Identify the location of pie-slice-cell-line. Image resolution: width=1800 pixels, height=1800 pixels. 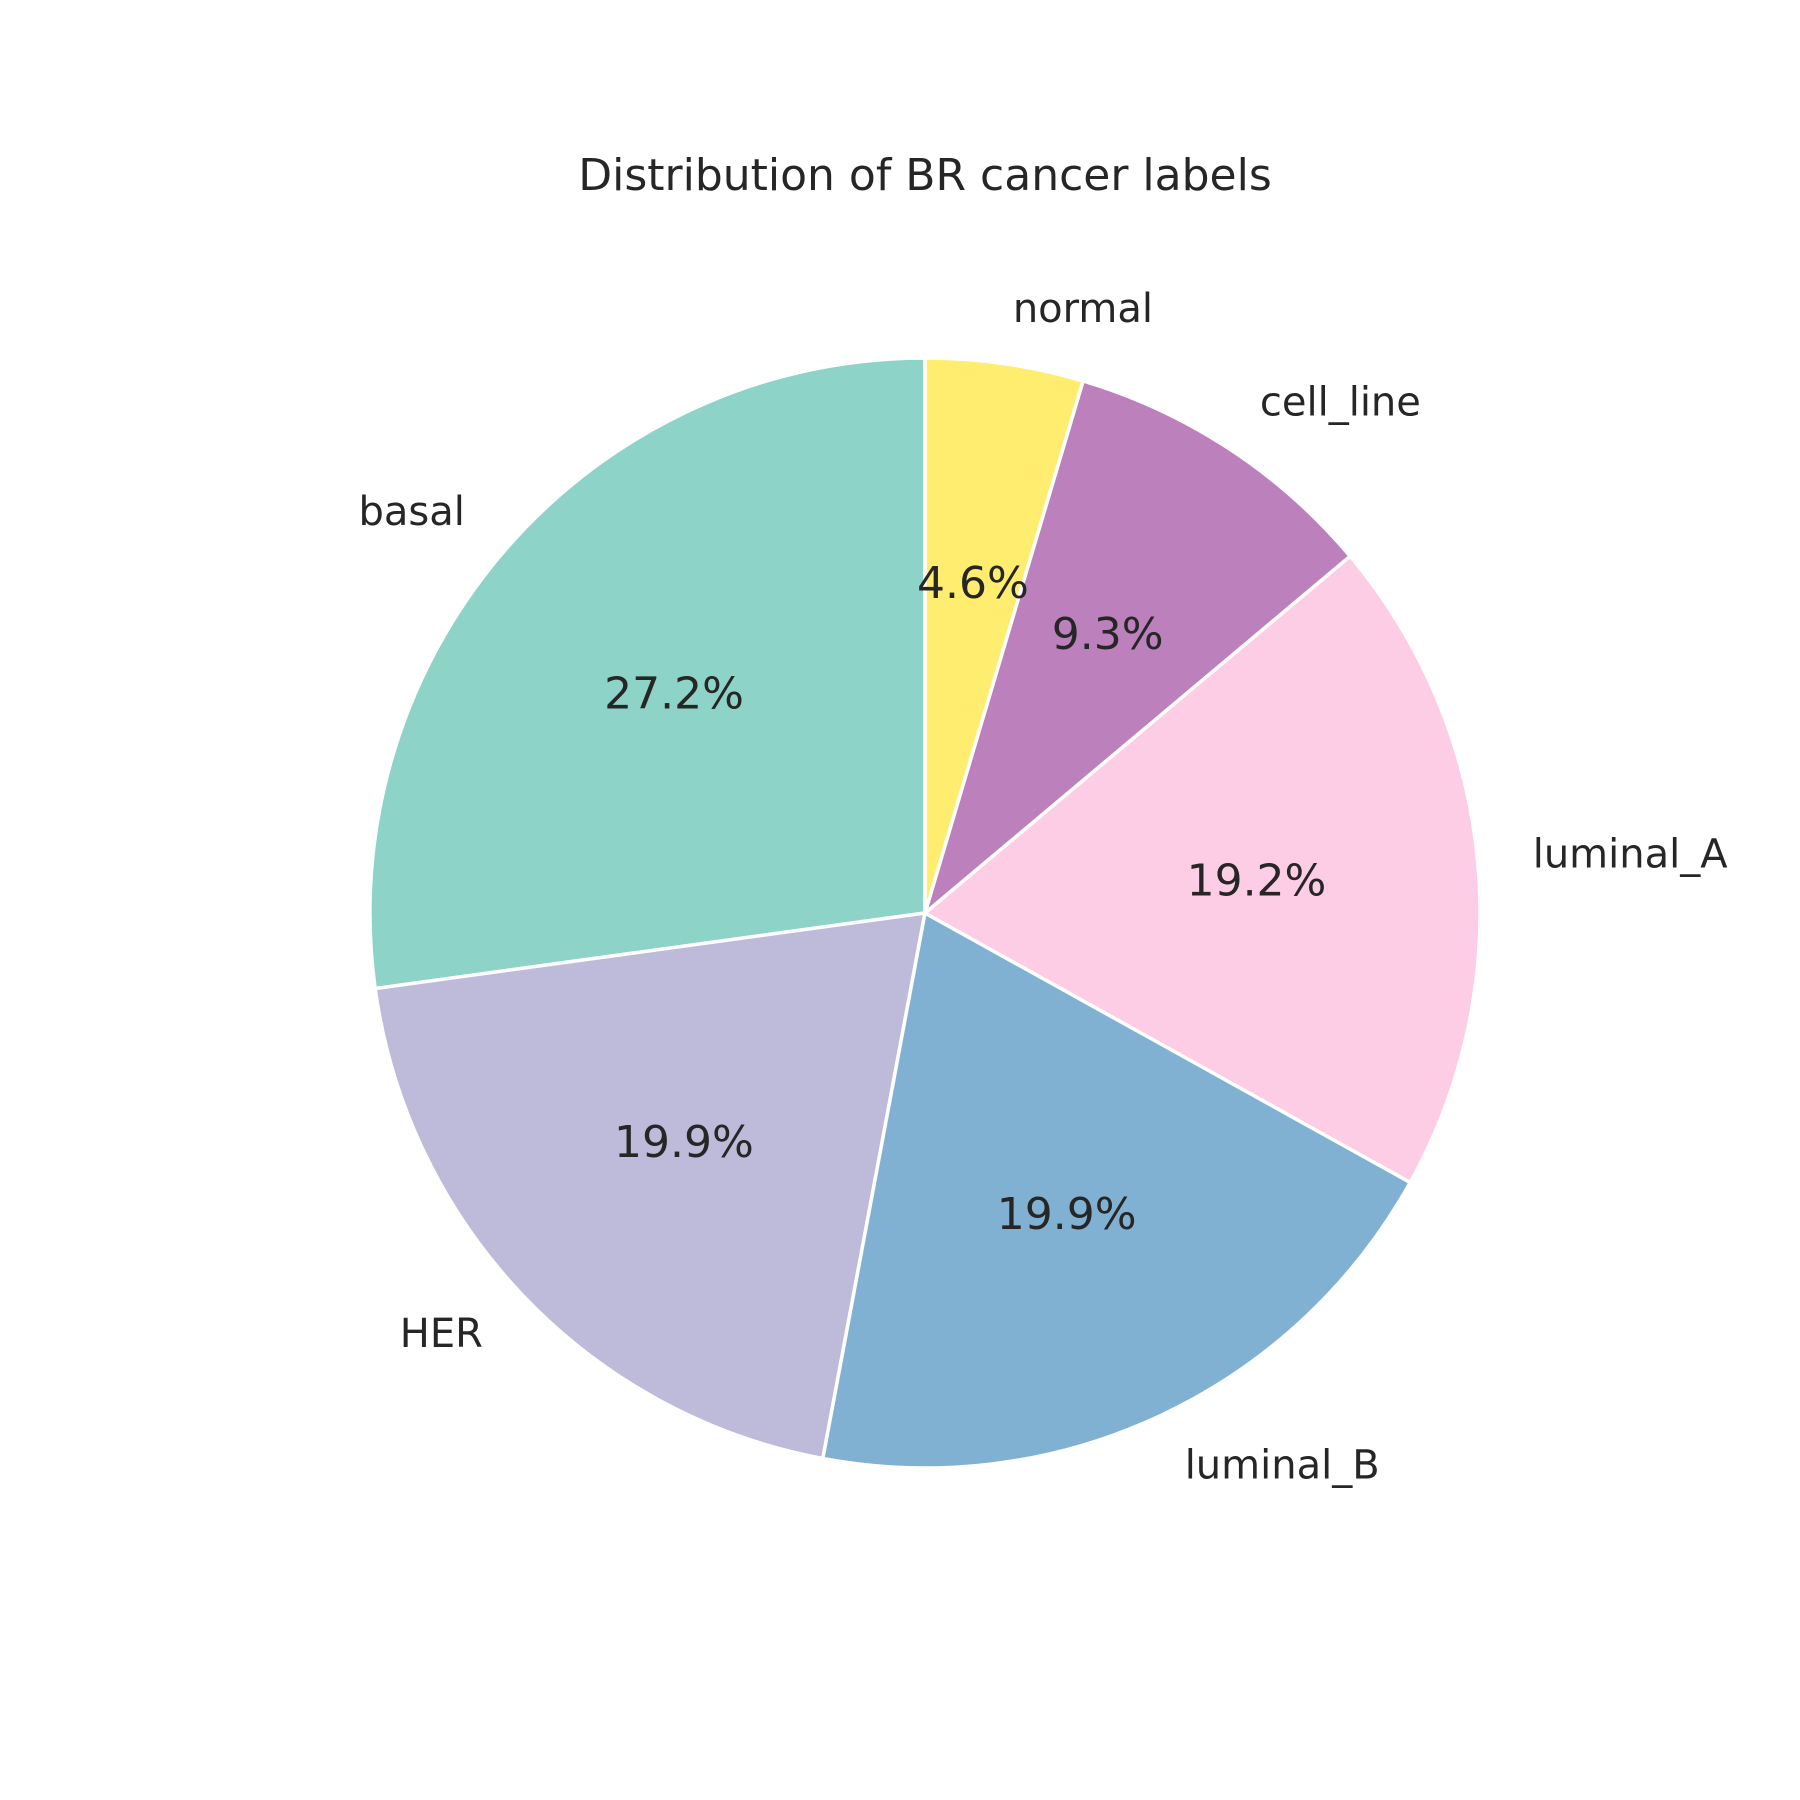
(1137, 647).